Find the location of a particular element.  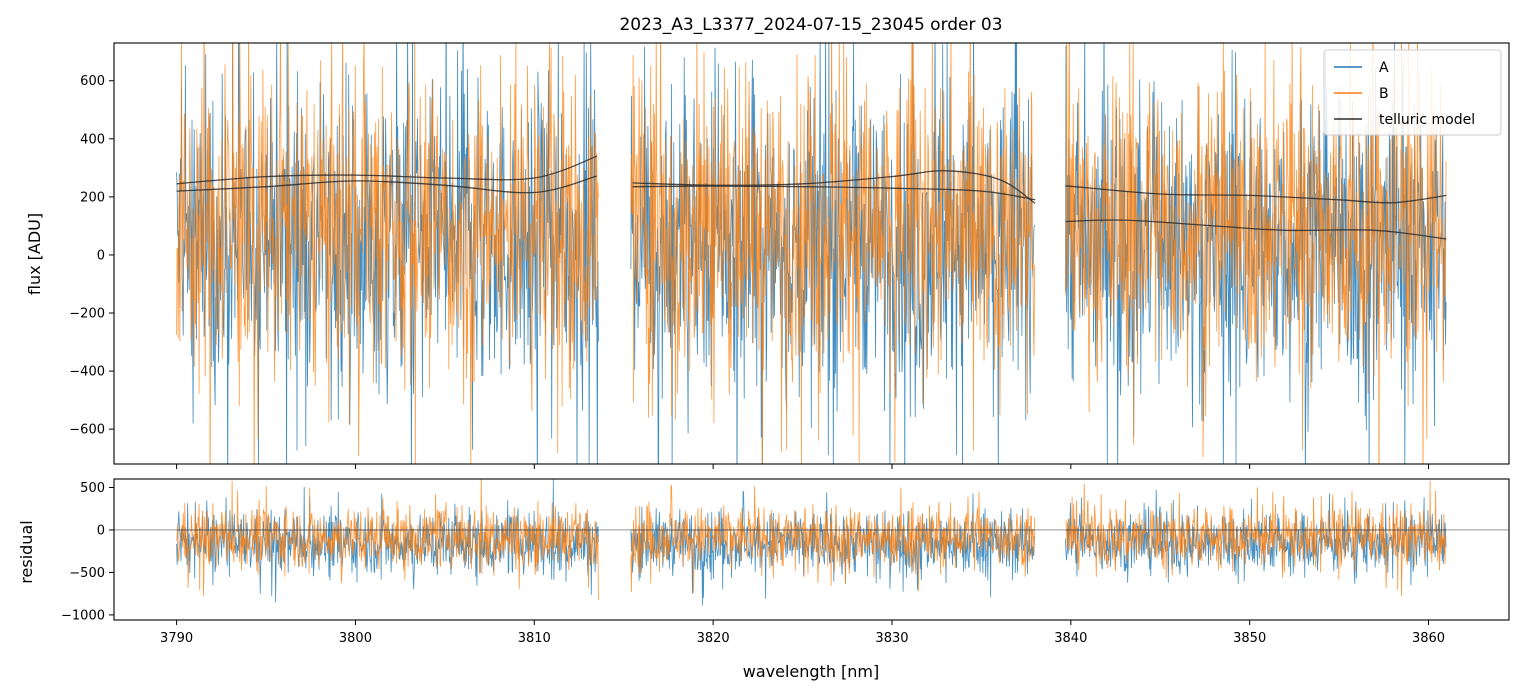

residual-x-tick-label: 3860 is located at coordinates (1428, 638).